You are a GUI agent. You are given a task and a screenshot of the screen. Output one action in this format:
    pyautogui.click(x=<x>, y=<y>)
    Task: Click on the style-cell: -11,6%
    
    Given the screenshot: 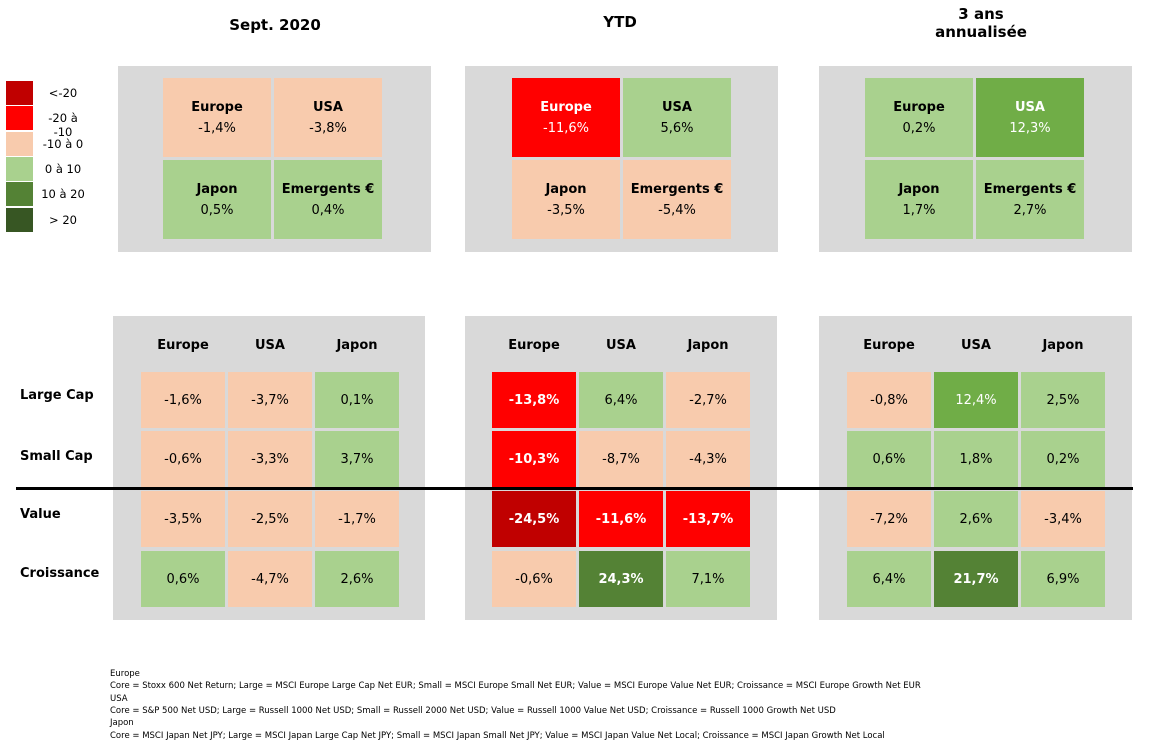 What is the action you would take?
    pyautogui.click(x=621, y=519)
    